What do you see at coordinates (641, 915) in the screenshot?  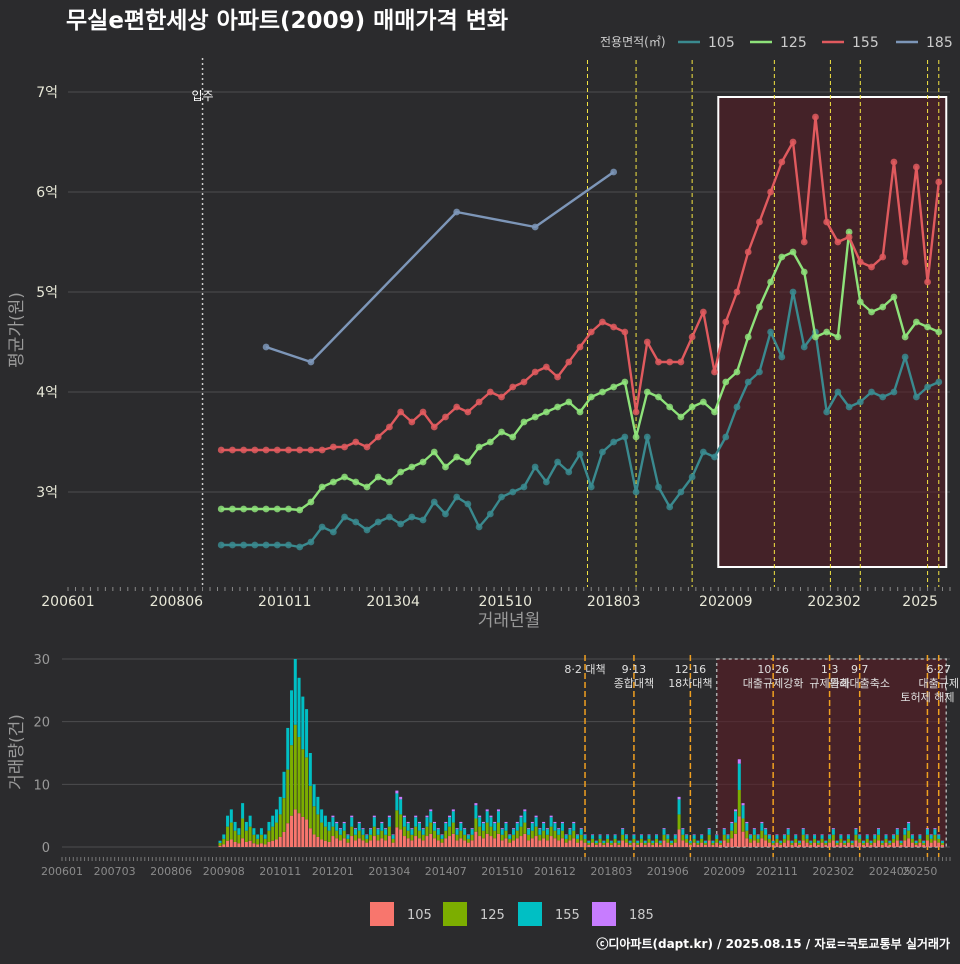 I see `legend-label-185: 185` at bounding box center [641, 915].